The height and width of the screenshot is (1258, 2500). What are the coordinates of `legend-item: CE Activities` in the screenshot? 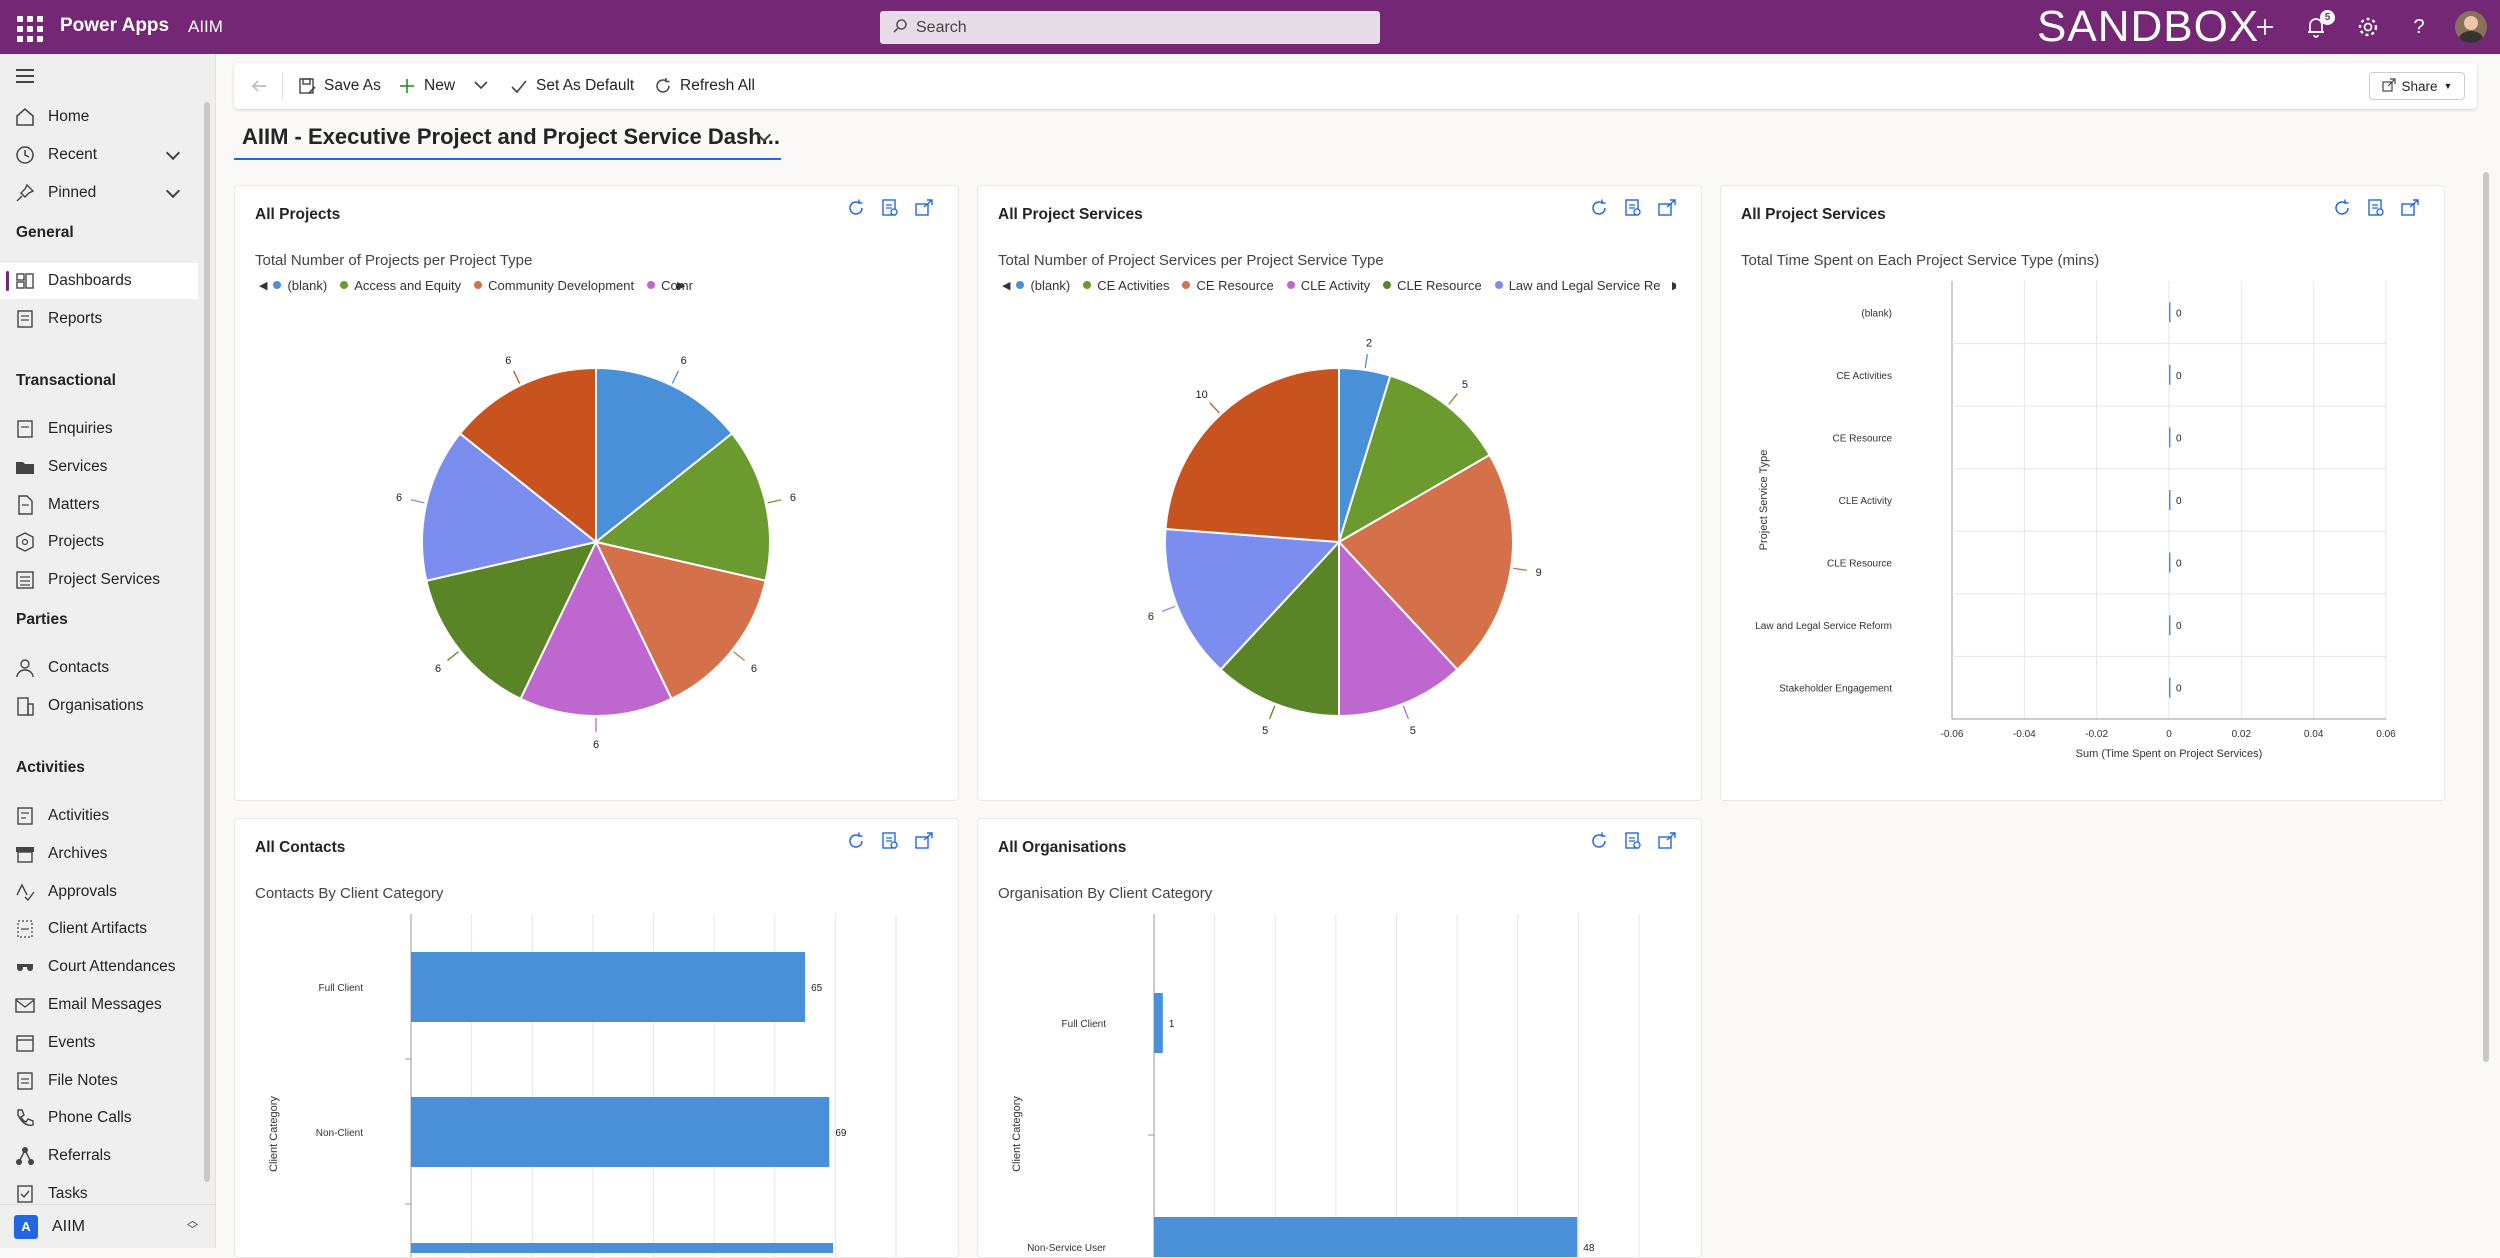 It's located at (1126, 285).